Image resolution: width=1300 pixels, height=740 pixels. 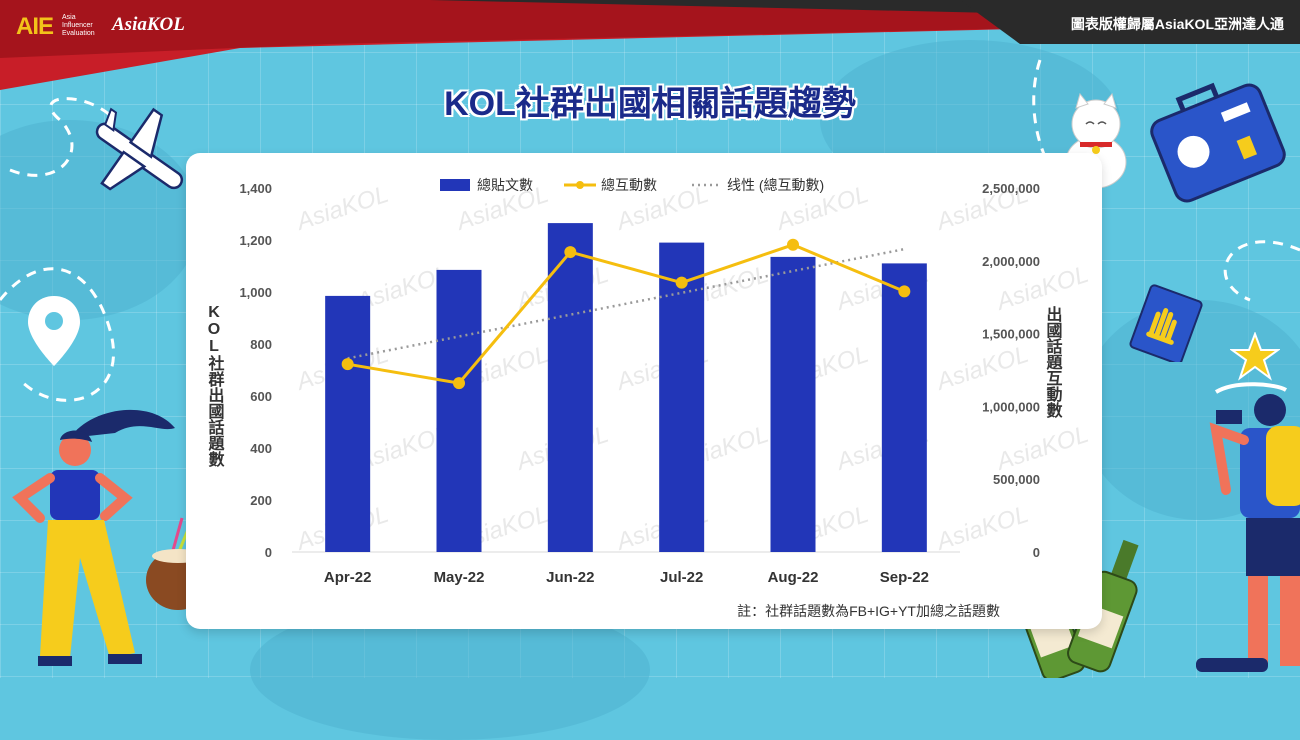 What do you see at coordinates (1053, 362) in the screenshot?
I see `y-right-axis-title: 出國話題互動數` at bounding box center [1053, 362].